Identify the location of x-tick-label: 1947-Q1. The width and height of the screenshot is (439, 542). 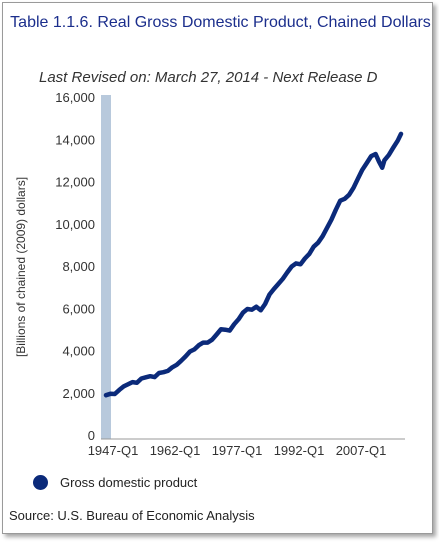
(113, 450).